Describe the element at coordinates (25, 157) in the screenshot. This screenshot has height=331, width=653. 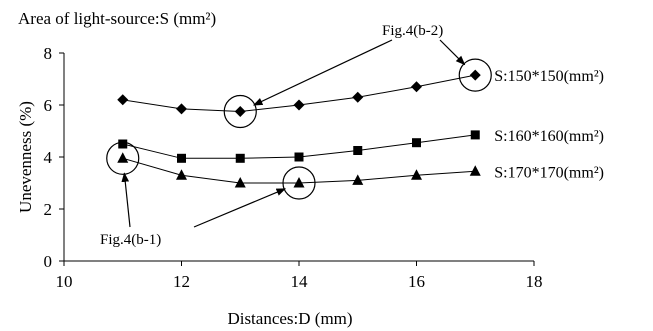
I see `y-axis-title: Unevenness (%)` at that location.